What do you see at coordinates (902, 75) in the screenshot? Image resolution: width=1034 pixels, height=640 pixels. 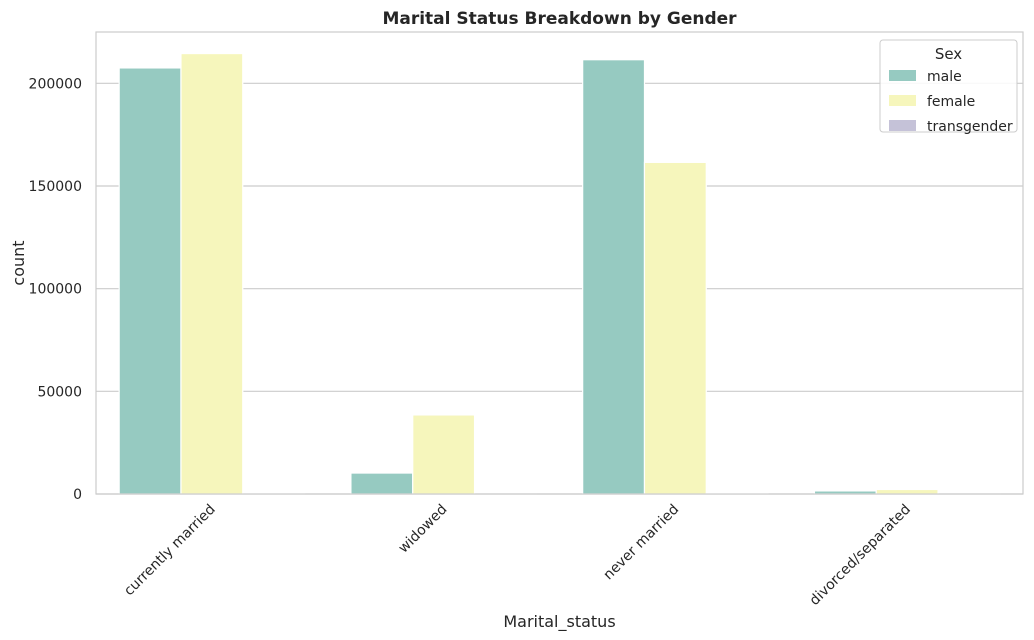 I see `legend-swatch-male` at bounding box center [902, 75].